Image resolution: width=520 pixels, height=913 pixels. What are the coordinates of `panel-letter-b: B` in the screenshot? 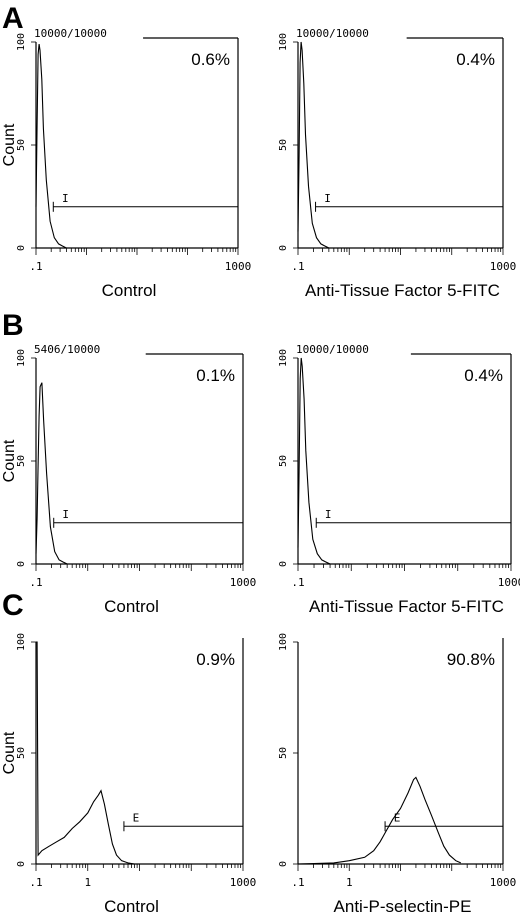 It's located at (13, 325).